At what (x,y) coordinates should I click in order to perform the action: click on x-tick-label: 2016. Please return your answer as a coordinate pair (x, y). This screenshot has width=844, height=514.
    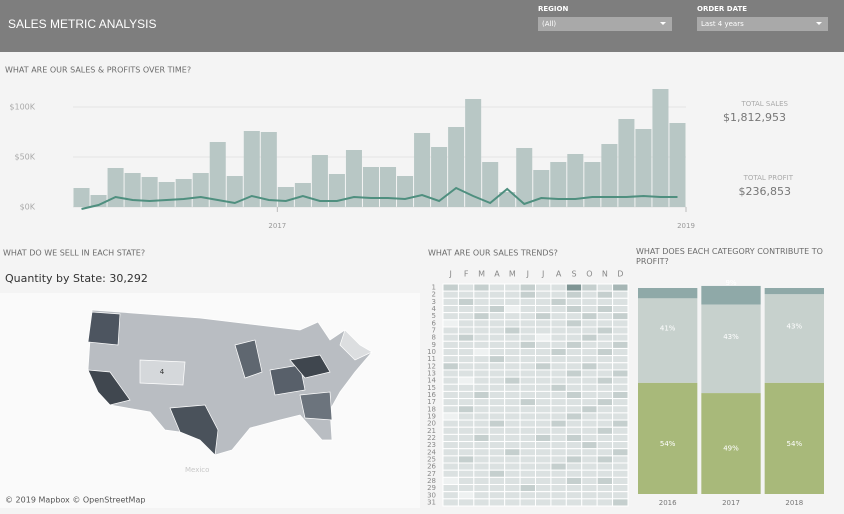
    Looking at the image, I should click on (668, 503).